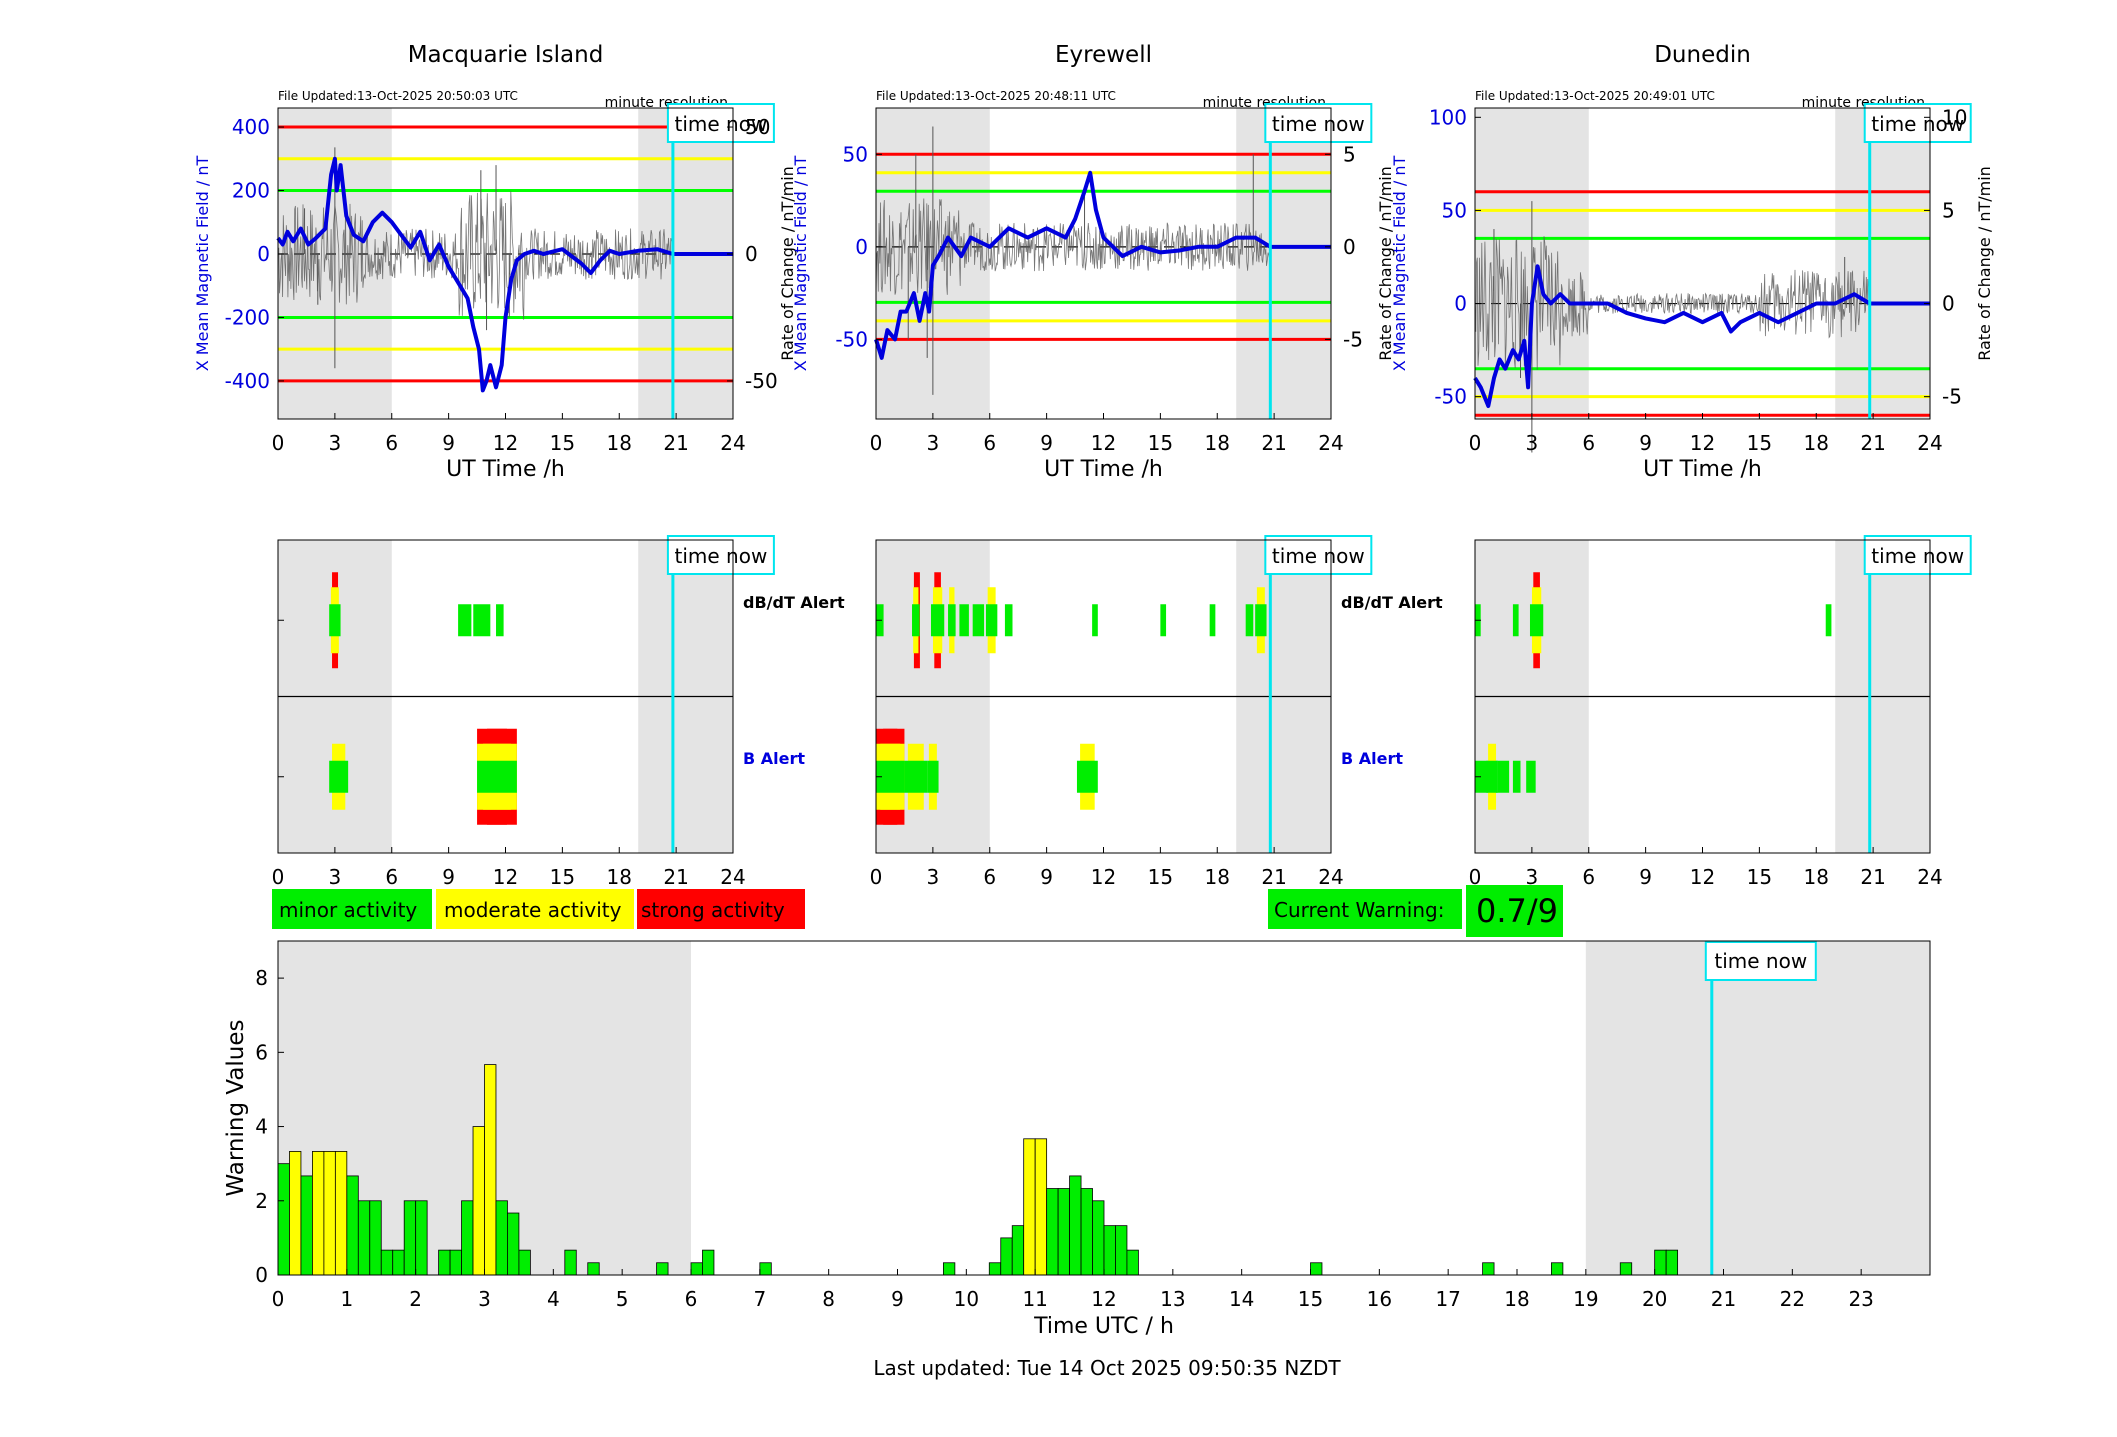 This screenshot has width=2117, height=1437. I want to click on right-y-axis-label: Rate of Change / nT/min, so click(1984, 263).